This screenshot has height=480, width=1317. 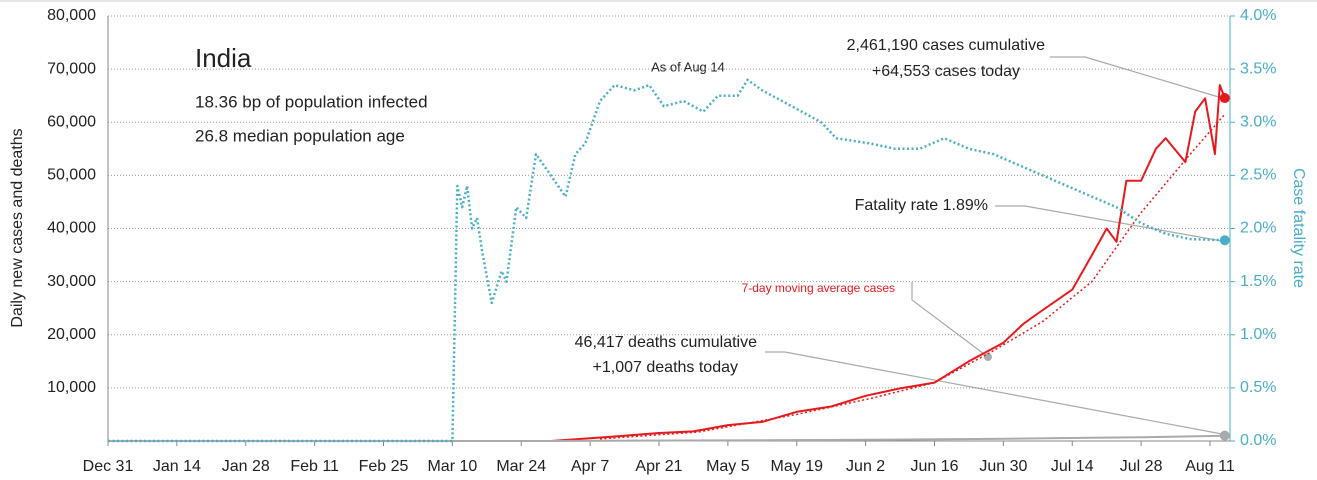 I want to click on y-axis-label: Daily new cases and deaths, so click(x=17, y=227).